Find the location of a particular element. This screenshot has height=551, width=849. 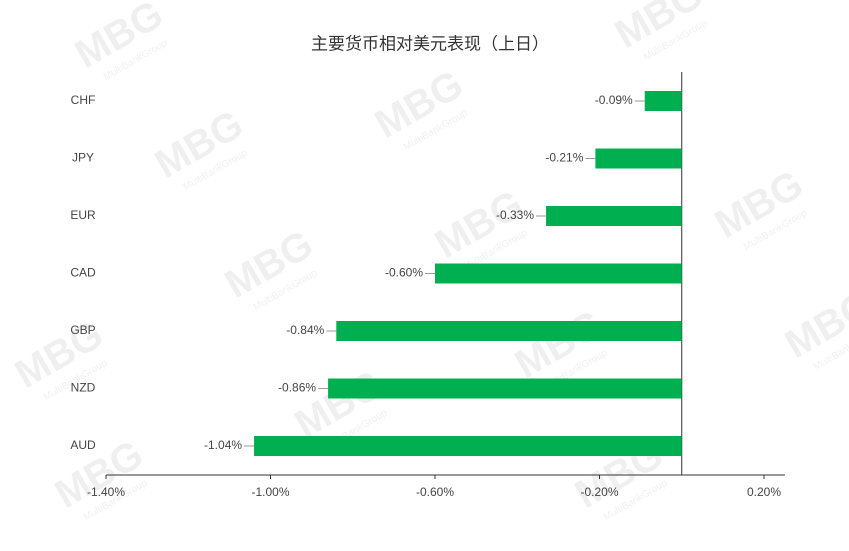

y-tick-label: JPY is located at coordinates (83, 158).